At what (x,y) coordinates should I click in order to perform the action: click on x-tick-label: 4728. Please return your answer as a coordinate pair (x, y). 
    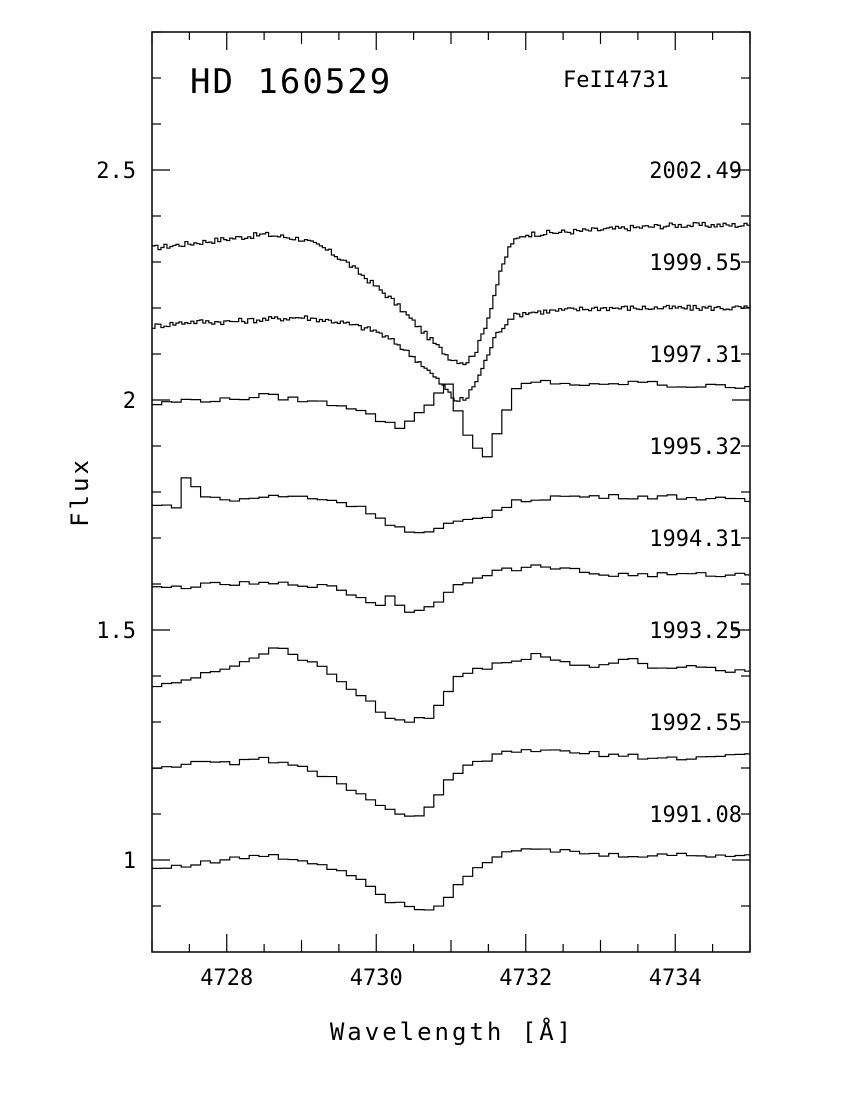
    Looking at the image, I should click on (226, 978).